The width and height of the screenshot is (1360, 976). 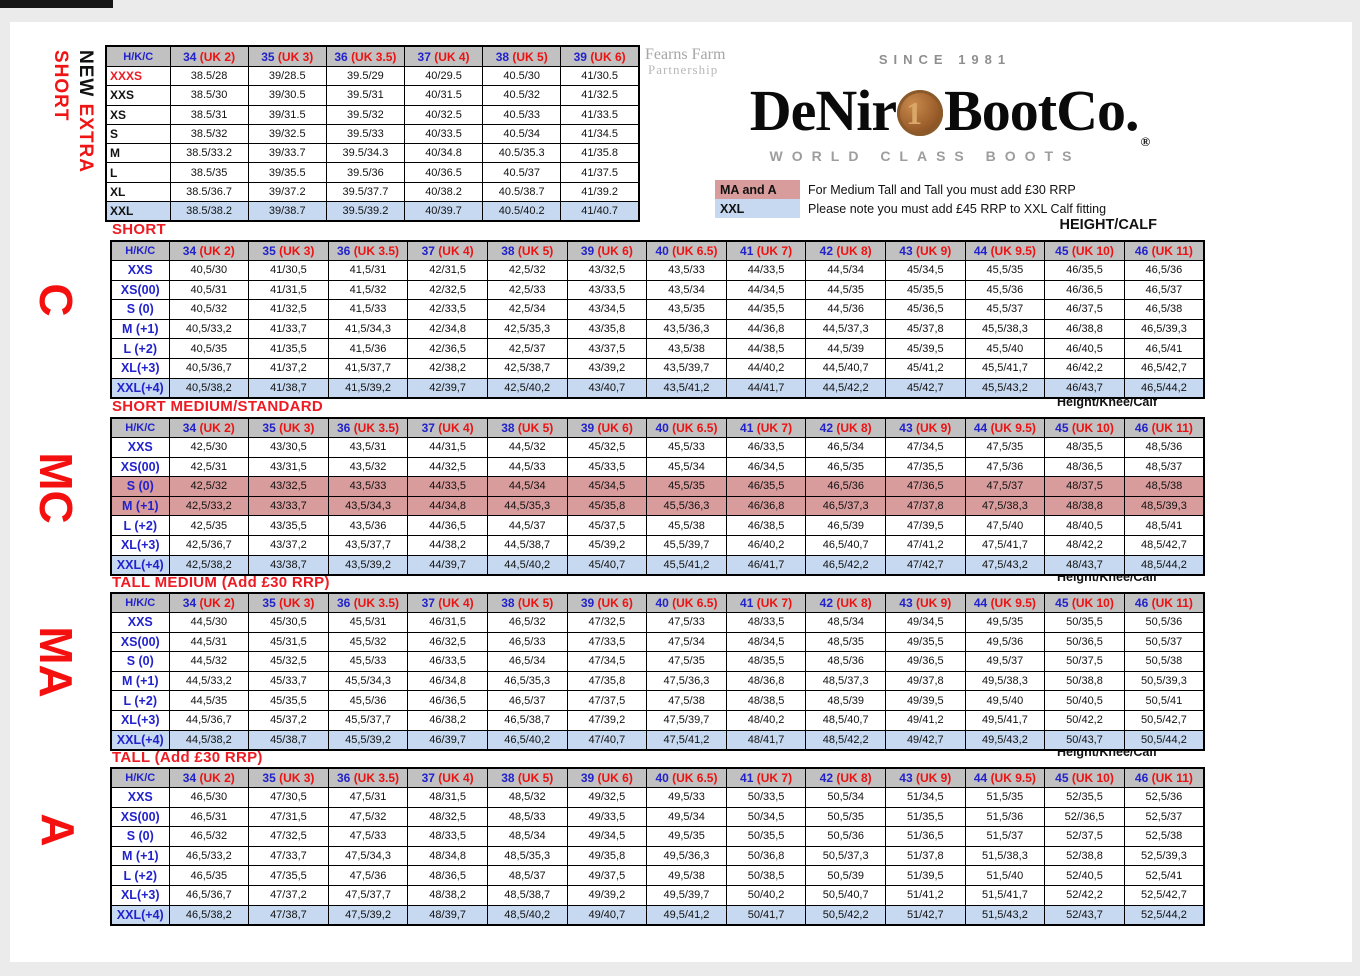 I want to click on row-label: XXS, so click(x=138, y=95).